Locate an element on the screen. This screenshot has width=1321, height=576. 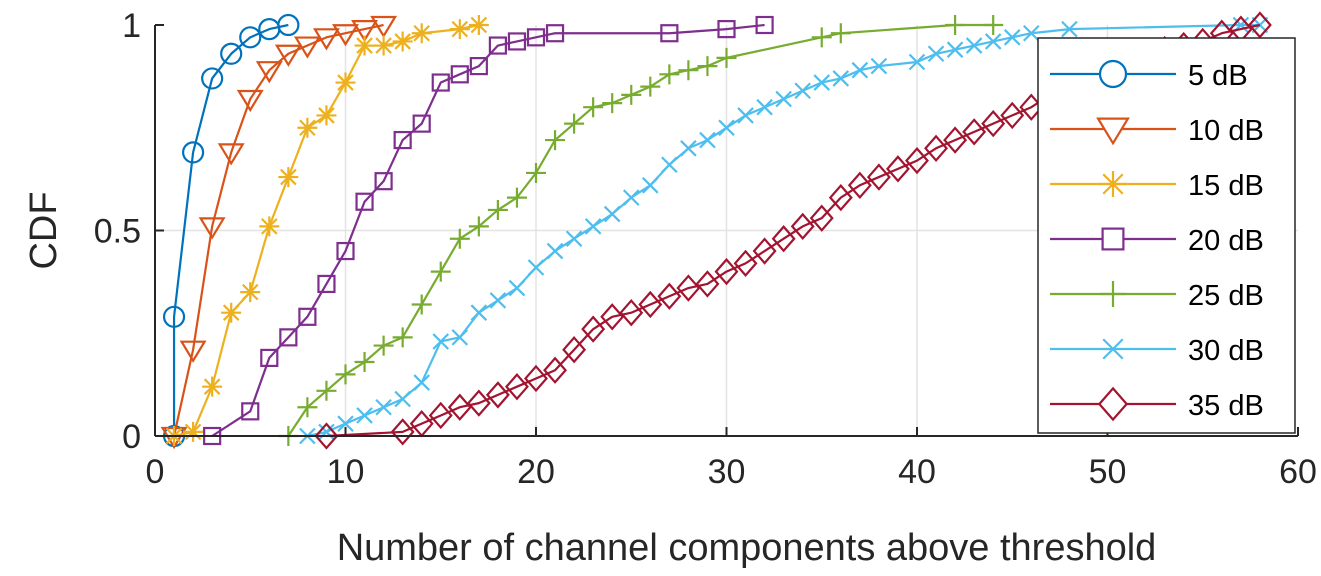
legend-box is located at coordinates (1166, 235).